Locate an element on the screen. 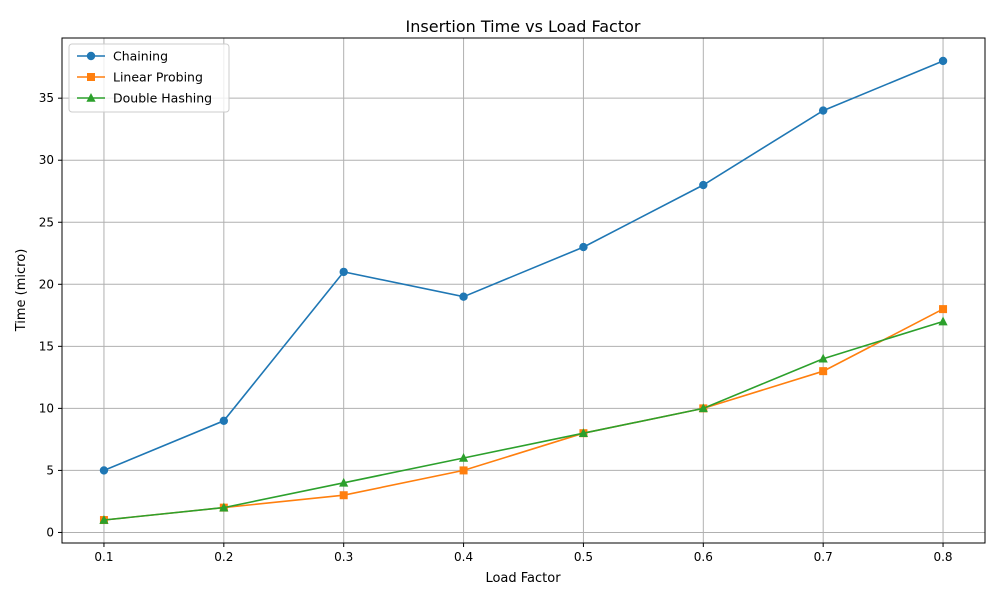 The height and width of the screenshot is (604, 1000). x-tick-label: 0.6 is located at coordinates (703, 557).